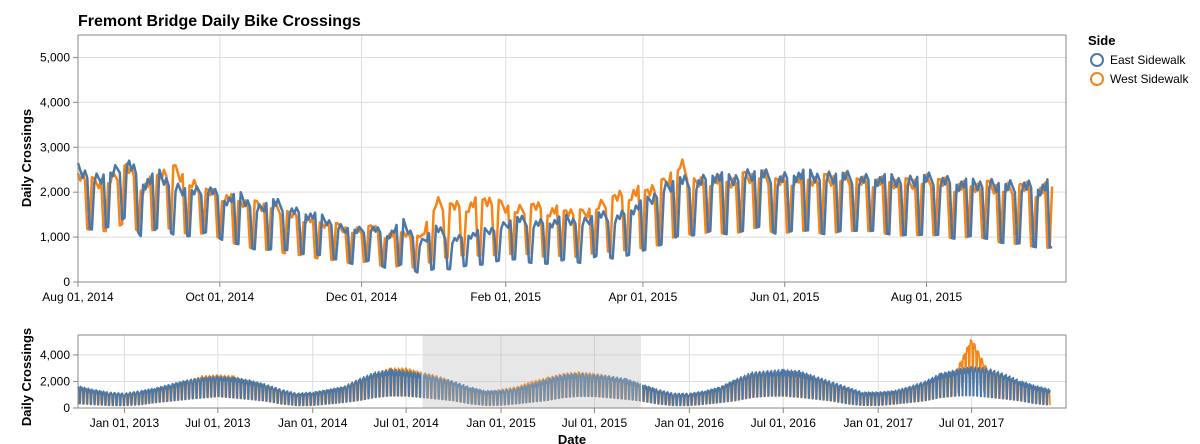  I want to click on x-tick-label: Jul 01, 2014, so click(406, 423).